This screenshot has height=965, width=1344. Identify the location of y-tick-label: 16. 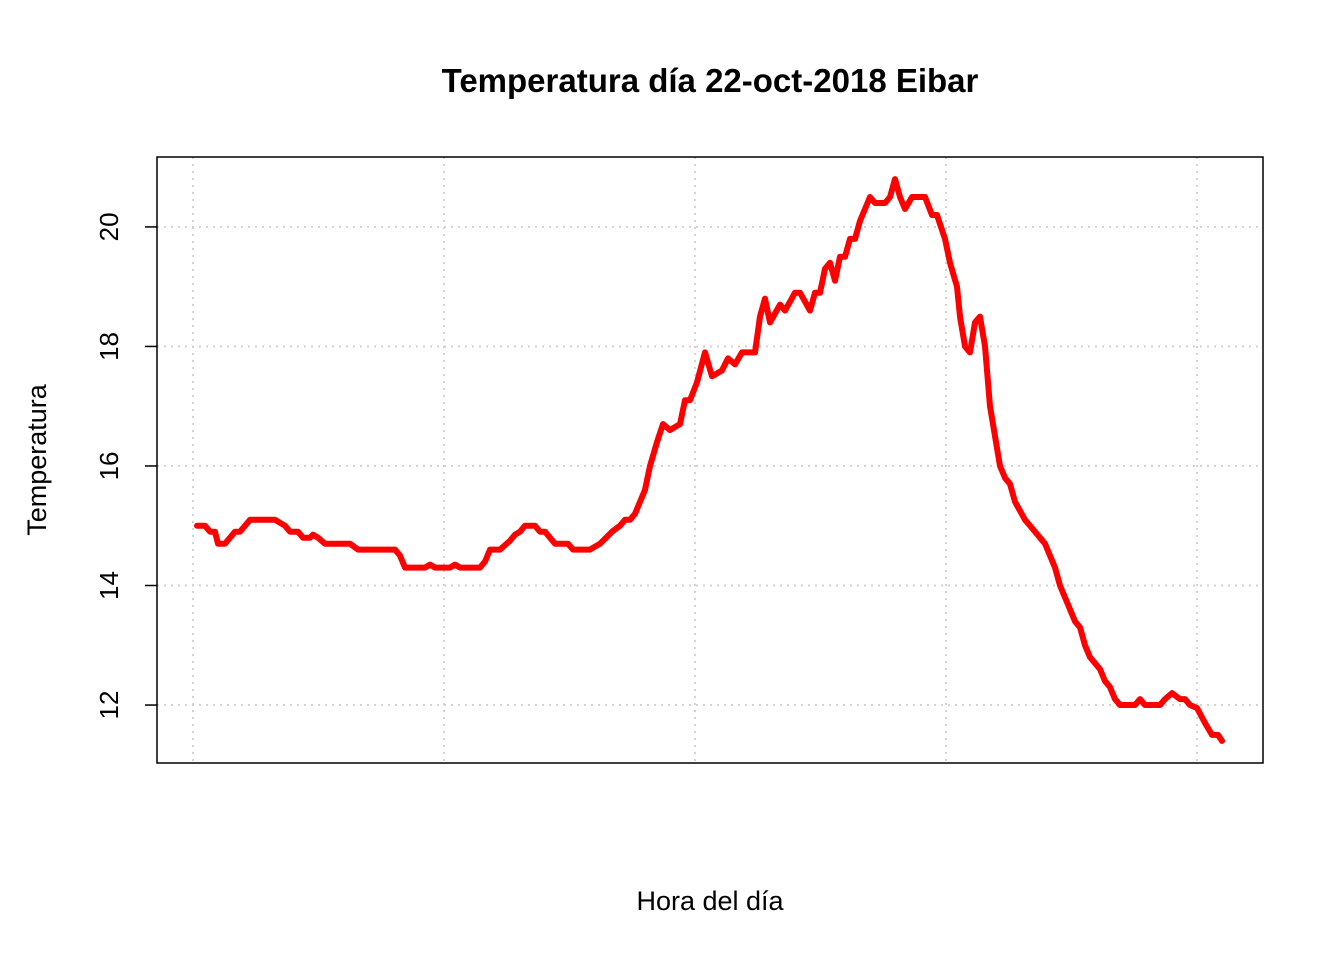
(109, 466).